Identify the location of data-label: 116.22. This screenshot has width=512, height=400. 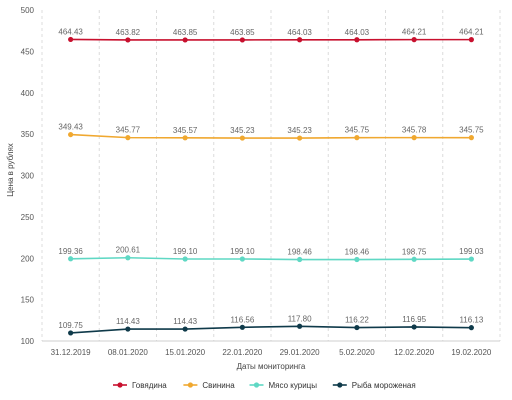
(357, 320).